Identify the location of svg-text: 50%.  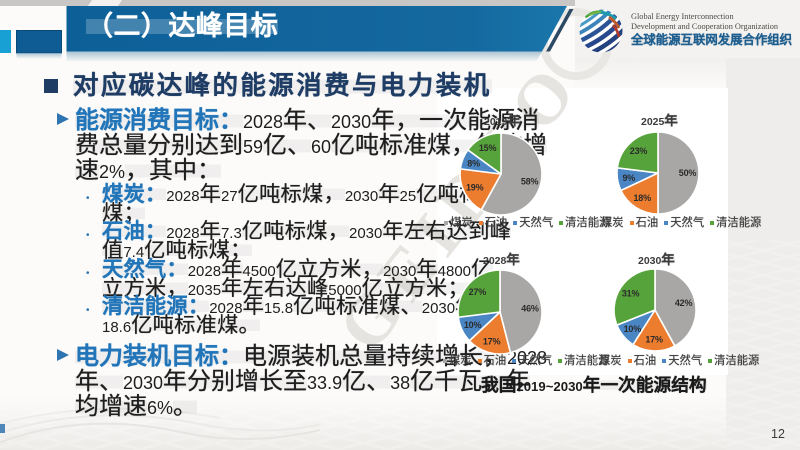
(688, 173).